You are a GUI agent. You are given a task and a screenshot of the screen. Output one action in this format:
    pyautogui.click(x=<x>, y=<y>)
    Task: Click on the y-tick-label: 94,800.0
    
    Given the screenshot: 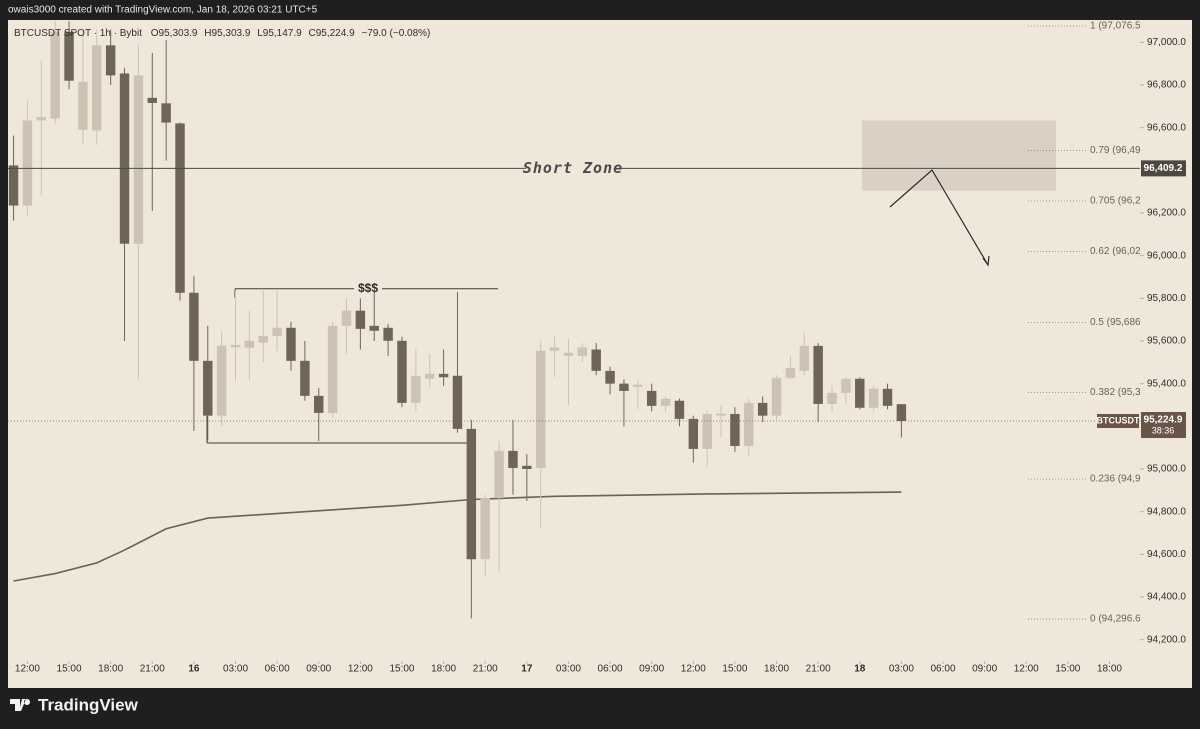 What is the action you would take?
    pyautogui.click(x=1166, y=511)
    